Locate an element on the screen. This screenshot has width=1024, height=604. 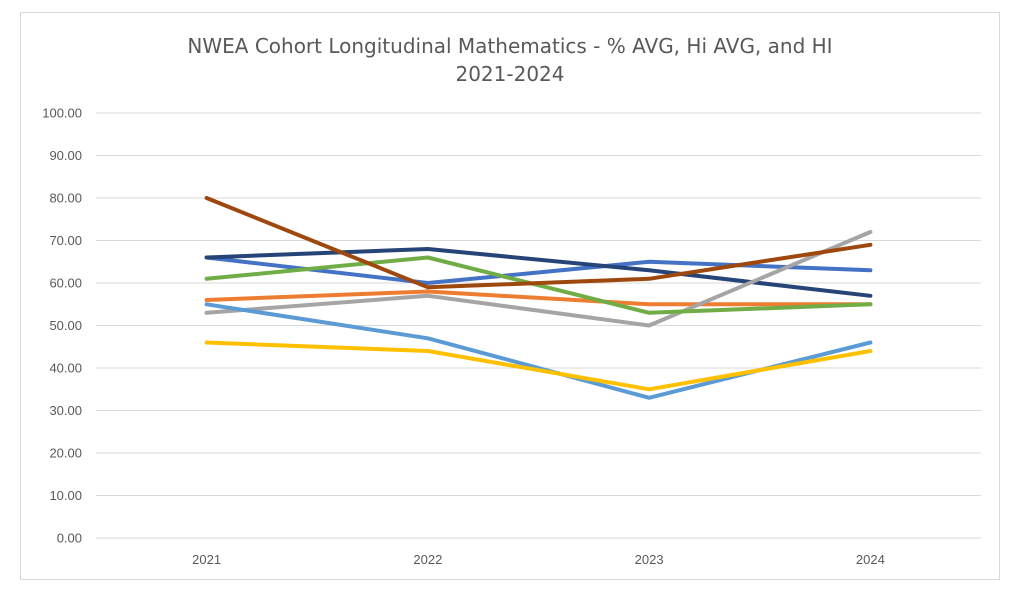
chart-title-line-2: 2021-2024 is located at coordinates (509, 74).